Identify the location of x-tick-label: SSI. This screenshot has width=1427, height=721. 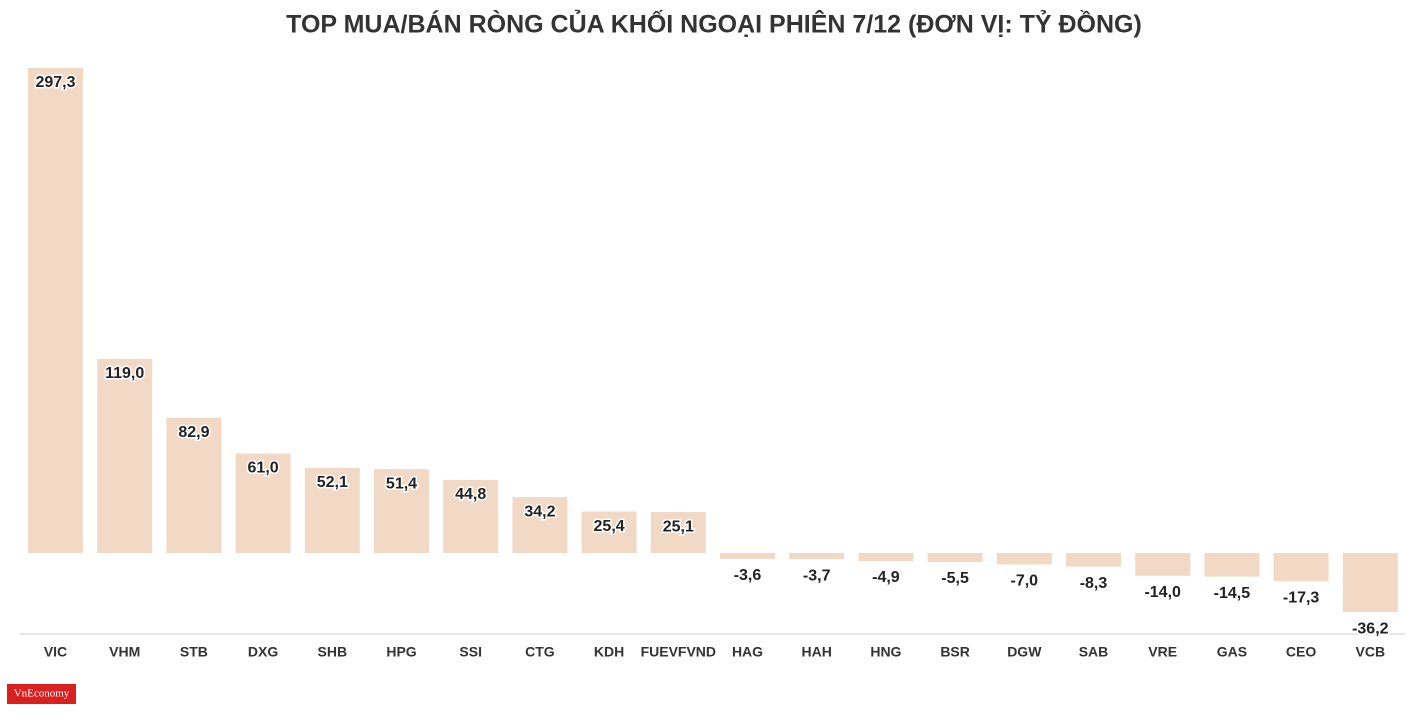
(470, 652).